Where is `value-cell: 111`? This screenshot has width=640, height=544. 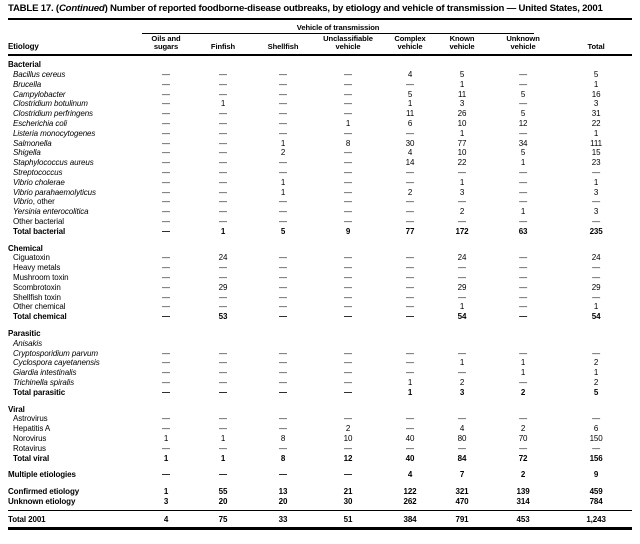
value-cell: 111 is located at coordinates (596, 143).